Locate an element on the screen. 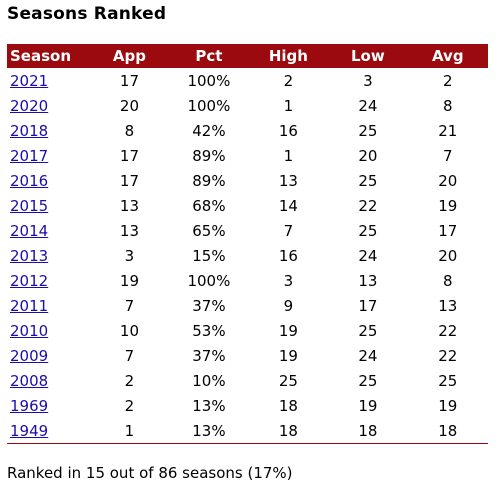 This screenshot has height=493, width=499. season-cell: 2011 is located at coordinates (48, 305).